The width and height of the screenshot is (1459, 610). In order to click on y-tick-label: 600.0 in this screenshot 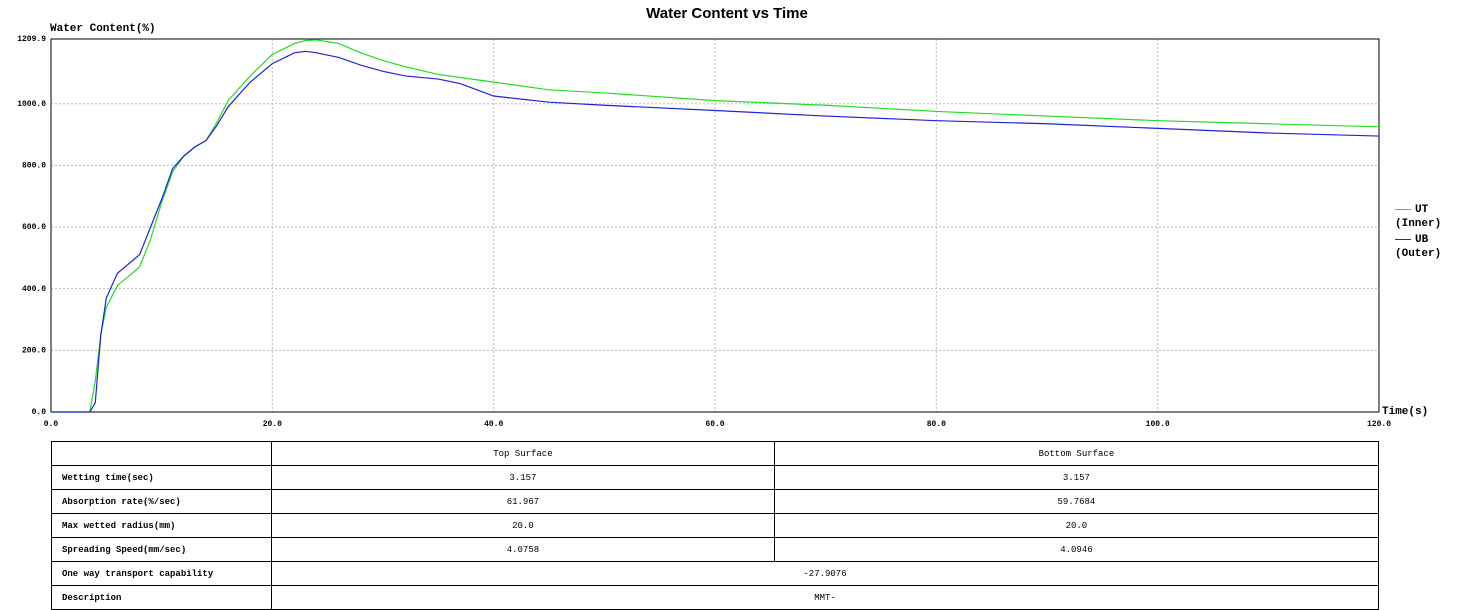, I will do `click(34, 227)`.